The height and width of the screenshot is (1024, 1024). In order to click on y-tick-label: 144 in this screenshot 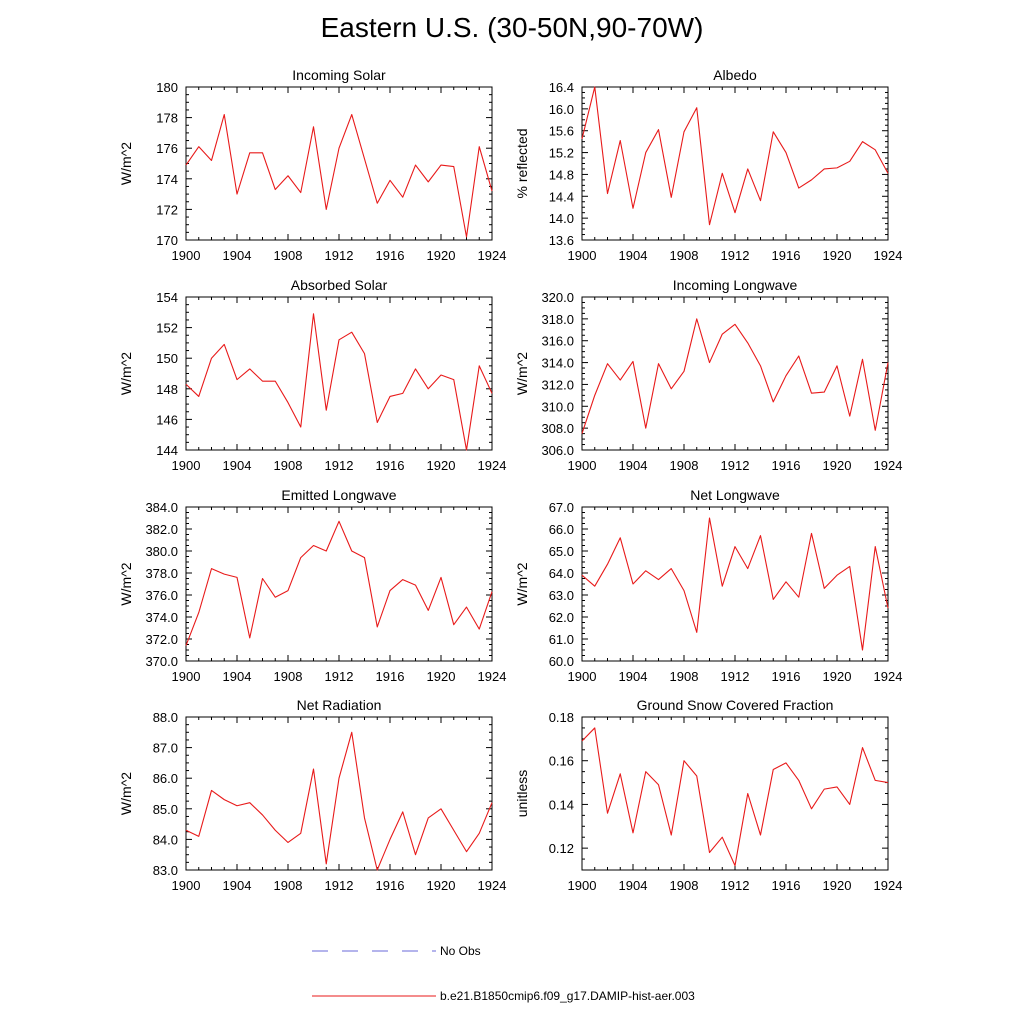, I will do `click(167, 450)`.